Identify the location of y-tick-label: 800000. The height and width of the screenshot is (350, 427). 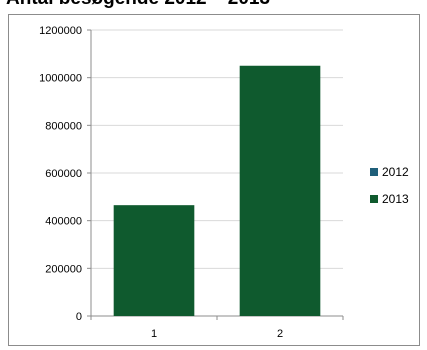
(63, 126).